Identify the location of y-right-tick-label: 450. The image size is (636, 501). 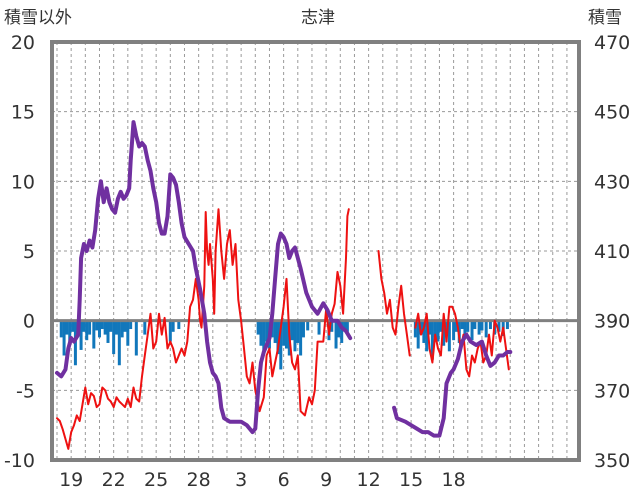
(612, 113).